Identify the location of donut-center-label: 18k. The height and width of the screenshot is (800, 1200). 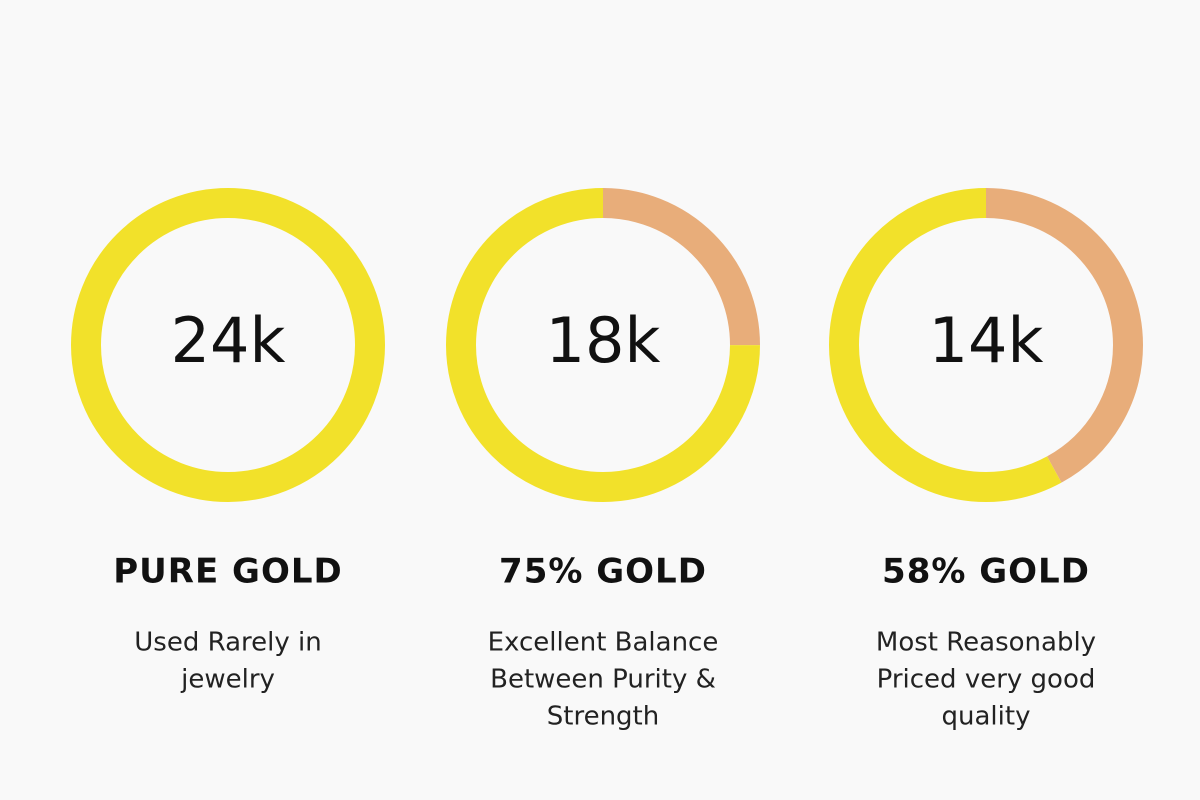
(603, 340).